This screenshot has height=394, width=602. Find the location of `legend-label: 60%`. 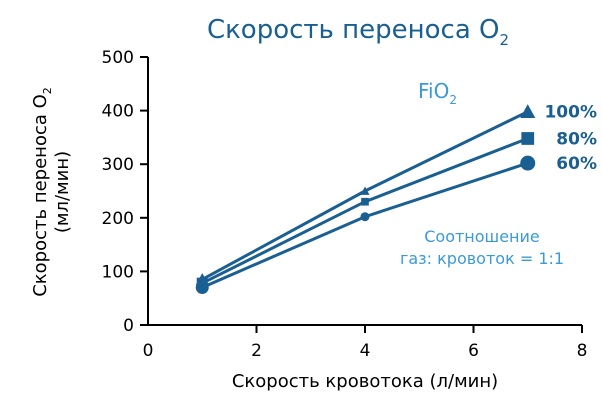

legend-label: 60% is located at coordinates (576, 164).